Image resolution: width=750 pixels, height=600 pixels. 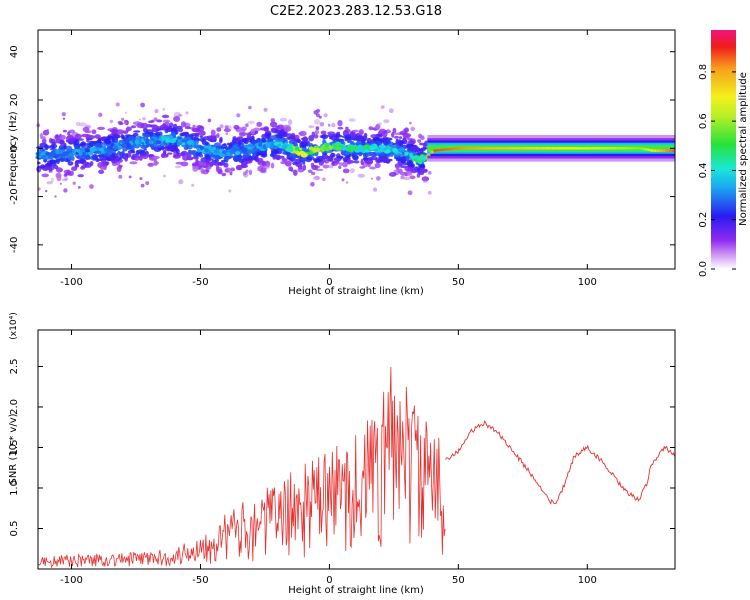 What do you see at coordinates (200, 580) in the screenshot?
I see `x-tick-label: -50` at bounding box center [200, 580].